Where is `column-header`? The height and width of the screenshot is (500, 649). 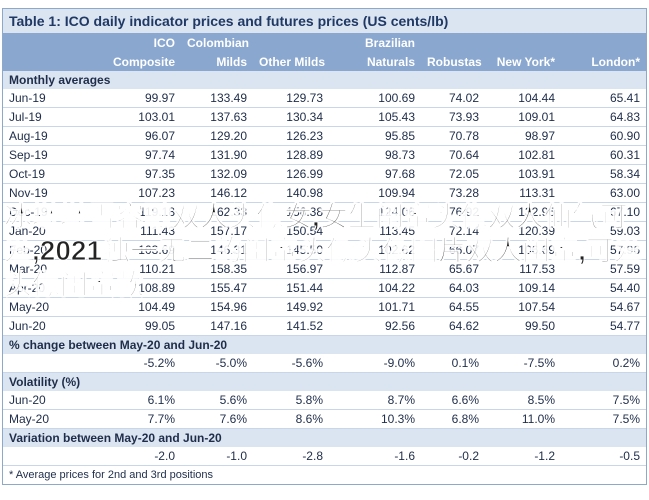
column-header is located at coordinates (603, 42).